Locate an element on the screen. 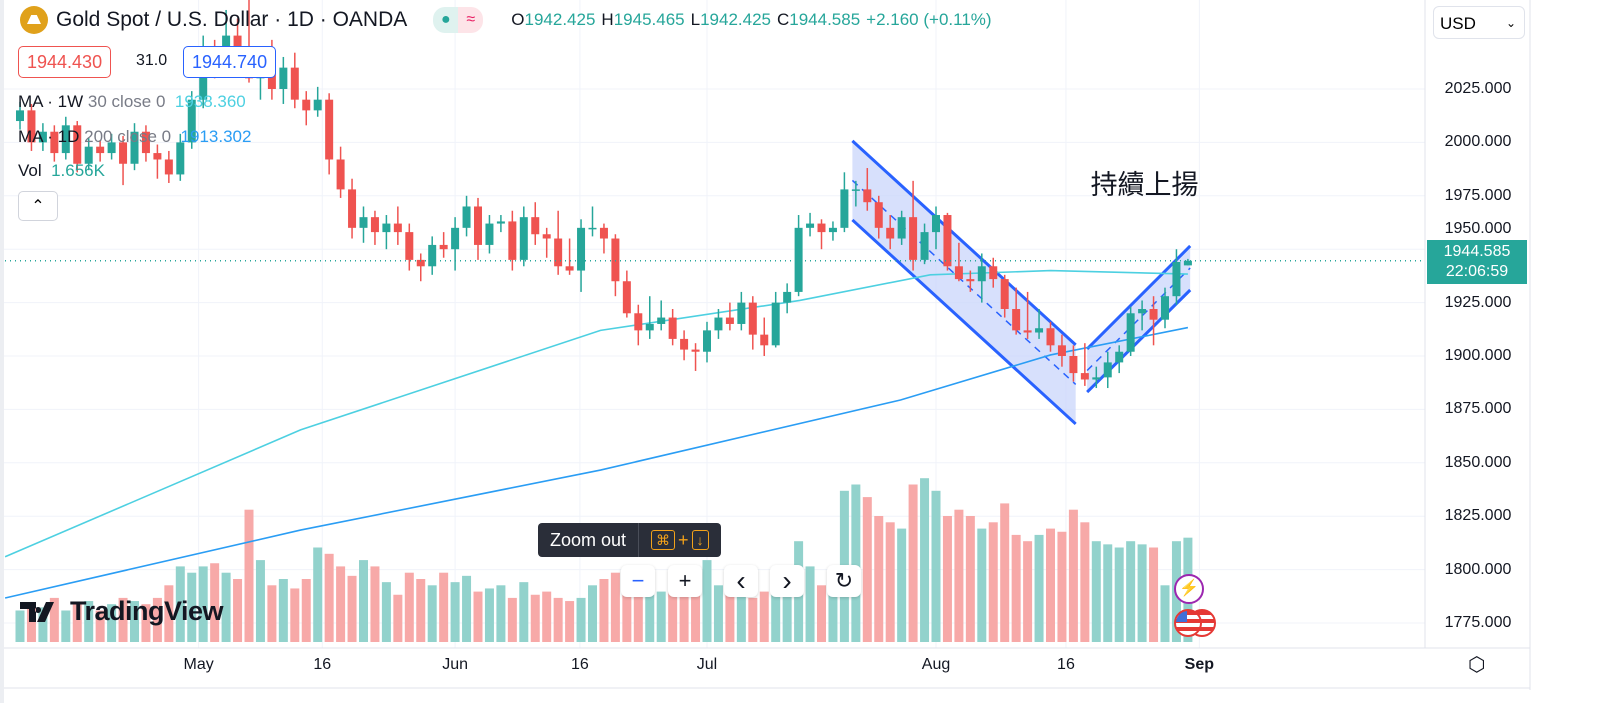 This screenshot has height=703, width=1600. chevron-down-icon: ⌄ is located at coordinates (1510, 23).